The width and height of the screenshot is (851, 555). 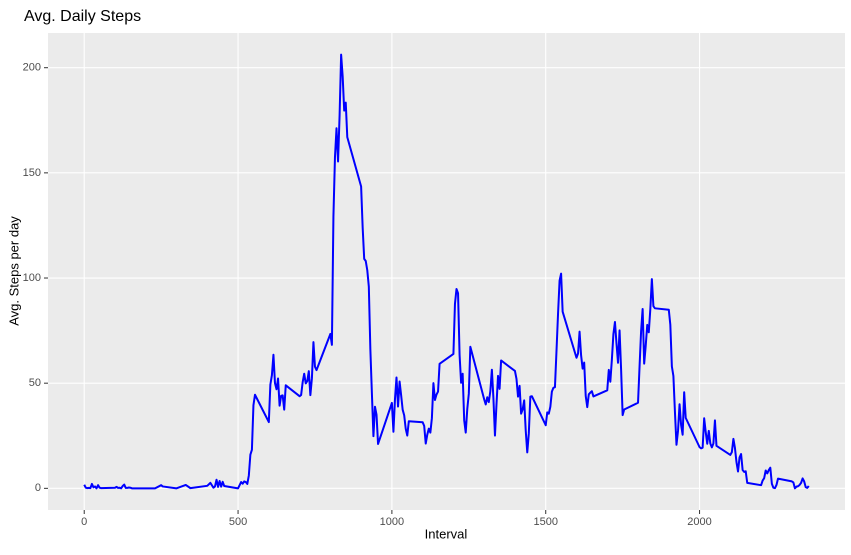 What do you see at coordinates (13, 271) in the screenshot?
I see `y-axis-label: Avg. Steps per day` at bounding box center [13, 271].